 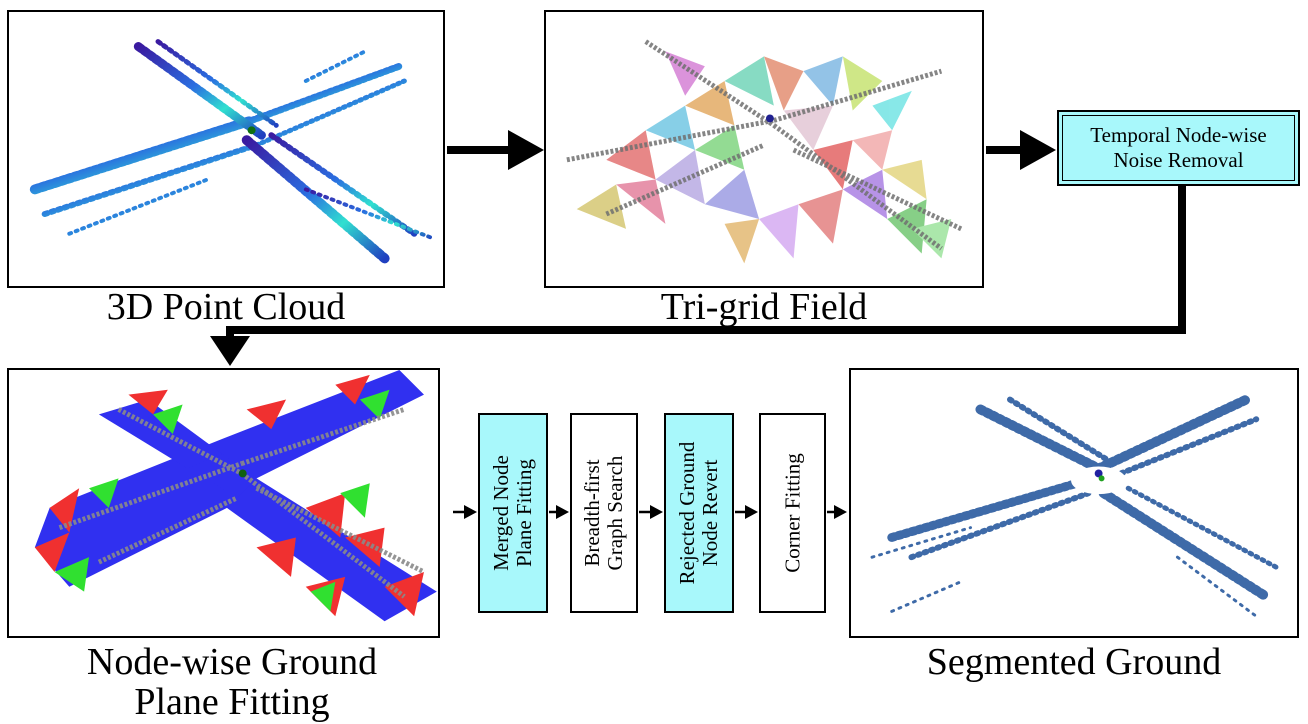 I want to click on arrowhead-pointcloud-to-trigrid, so click(x=526, y=150).